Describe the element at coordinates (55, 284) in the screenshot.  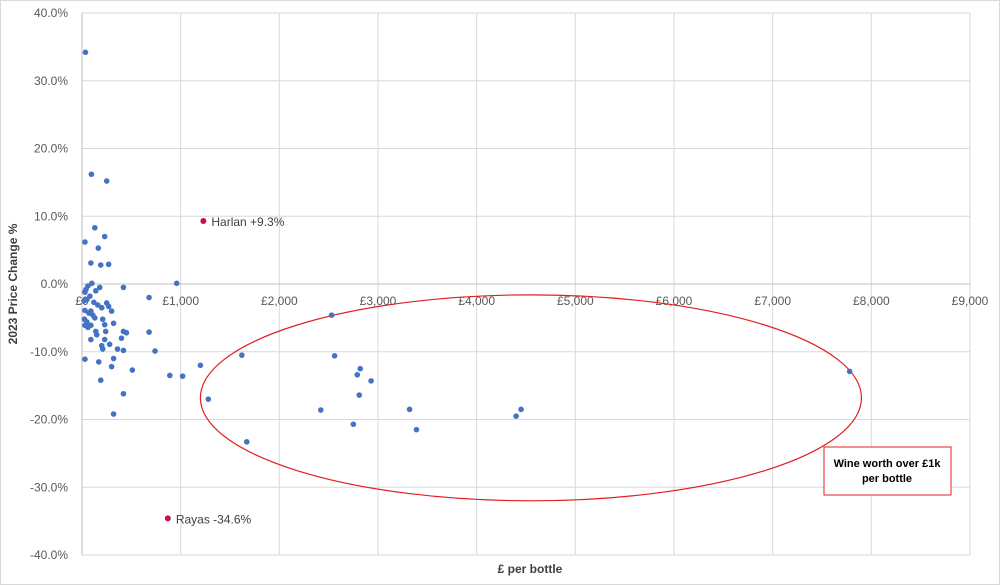
I see `y-tick-label: 0.0%` at that location.